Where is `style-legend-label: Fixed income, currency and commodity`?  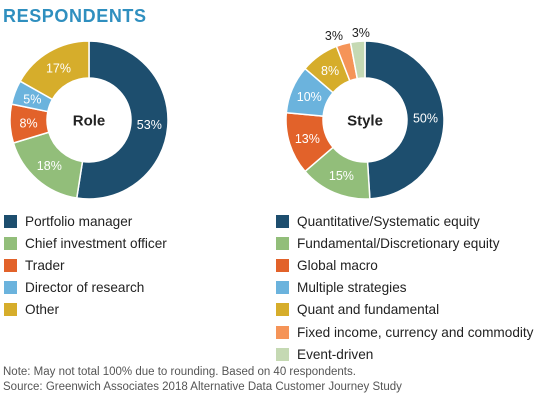
style-legend-label: Fixed income, currency and commodity is located at coordinates (415, 332).